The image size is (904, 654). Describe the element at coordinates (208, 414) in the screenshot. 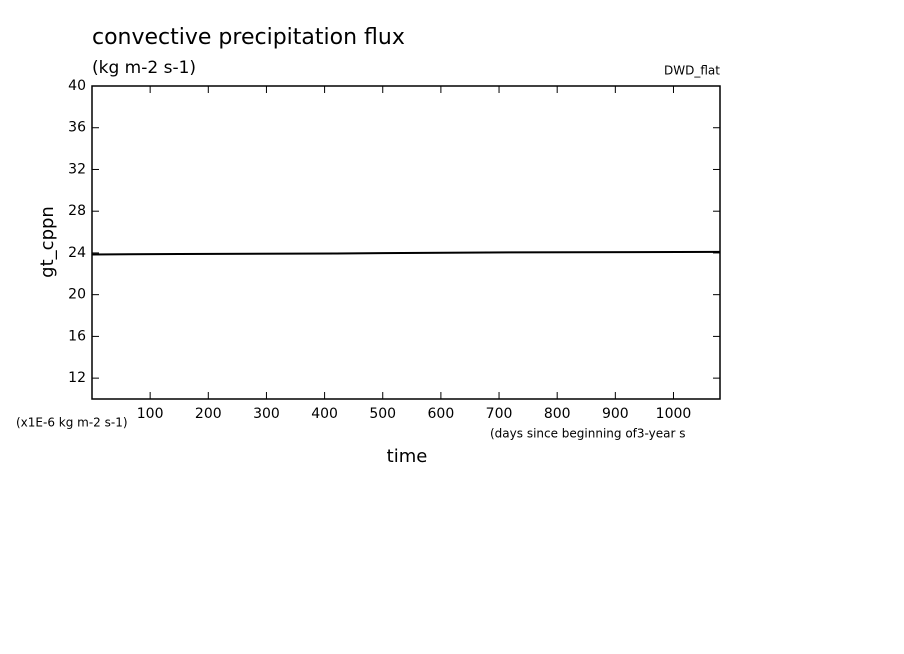

I see `x-tick-label: 200` at that location.